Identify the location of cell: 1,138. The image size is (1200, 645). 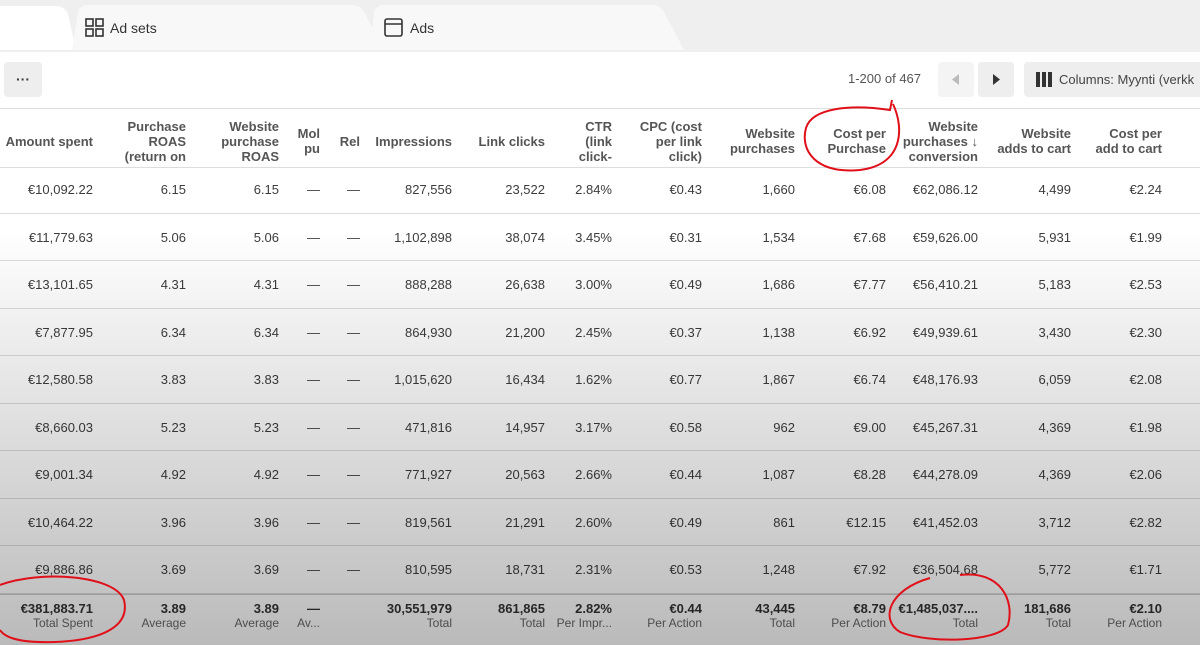
(778, 332).